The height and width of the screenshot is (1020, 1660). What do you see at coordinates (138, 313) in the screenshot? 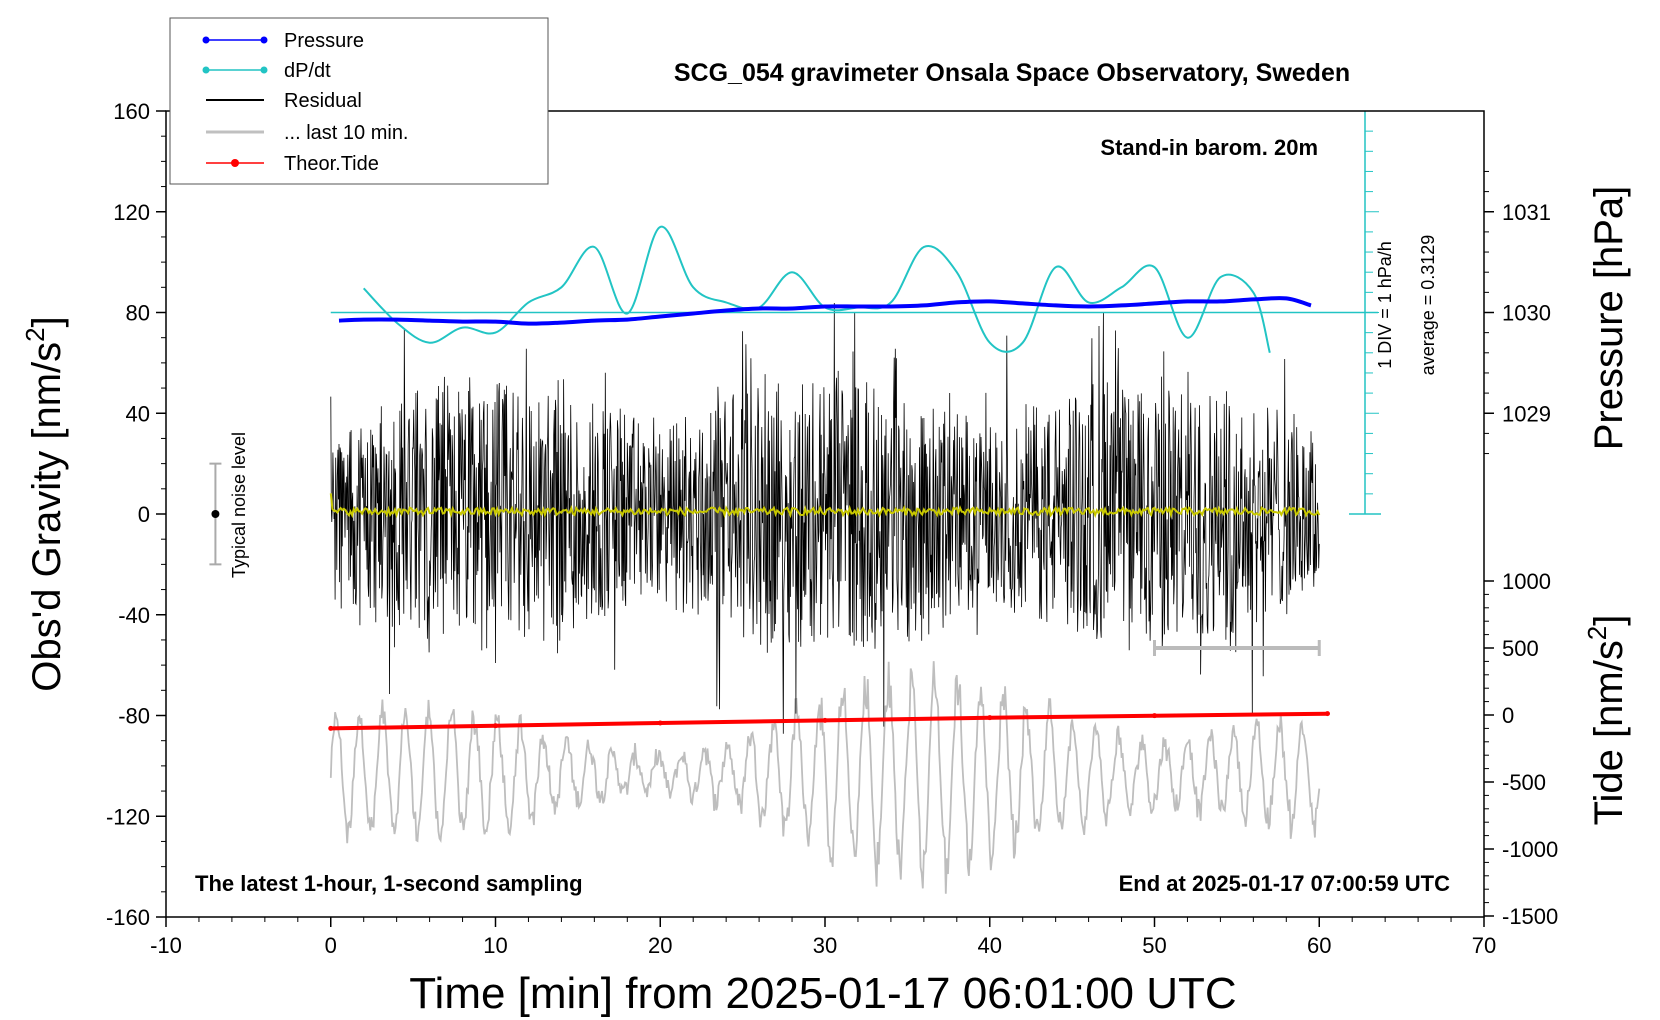
I see `y-tick-label: 80` at bounding box center [138, 313].